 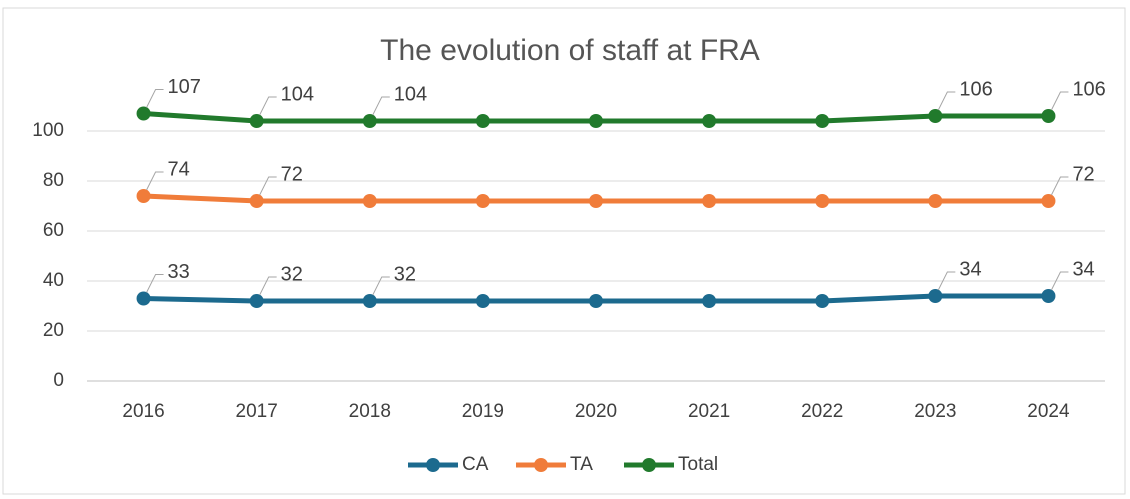 I want to click on y-tick-label: 40, so click(x=53, y=280).